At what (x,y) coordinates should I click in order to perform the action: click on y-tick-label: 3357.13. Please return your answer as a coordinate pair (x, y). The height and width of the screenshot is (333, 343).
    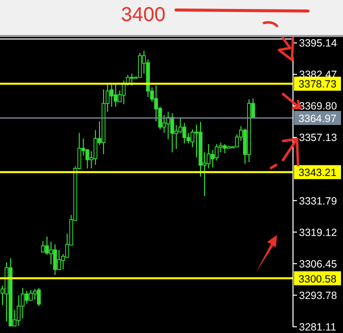
    Looking at the image, I should click on (318, 138).